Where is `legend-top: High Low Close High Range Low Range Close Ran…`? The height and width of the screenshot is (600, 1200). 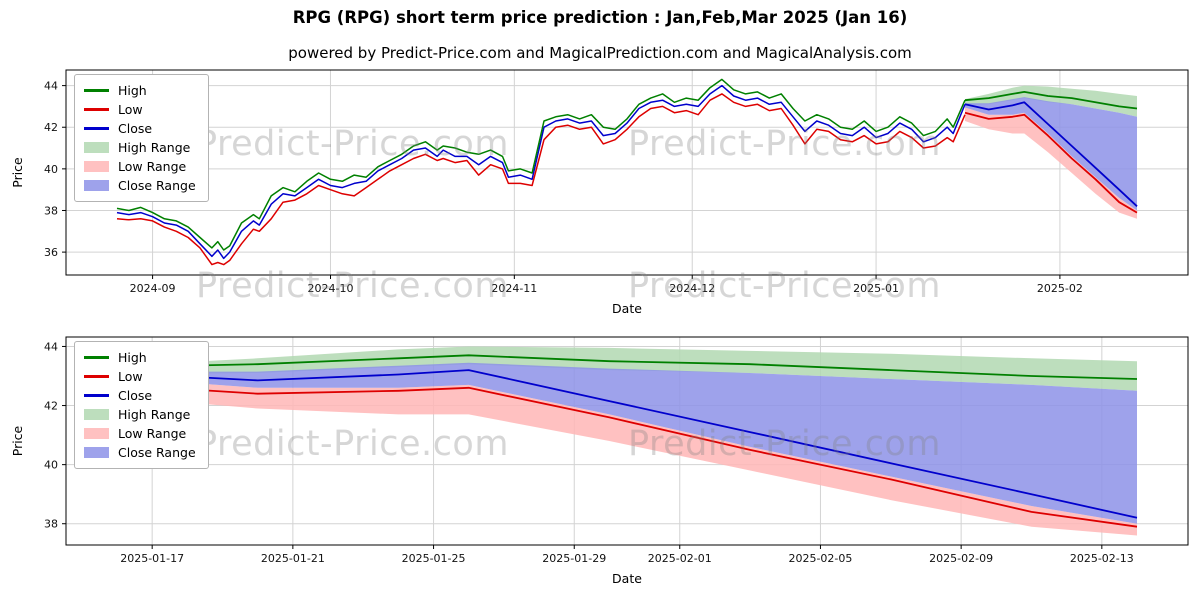 legend-top: High Low Close High Range Low Range Close Ran… is located at coordinates (141, 138).